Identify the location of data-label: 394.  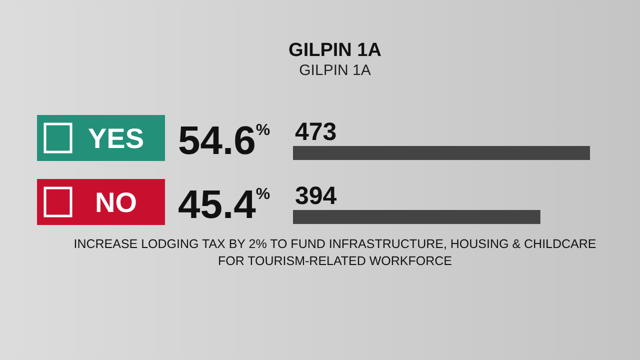
(316, 196).